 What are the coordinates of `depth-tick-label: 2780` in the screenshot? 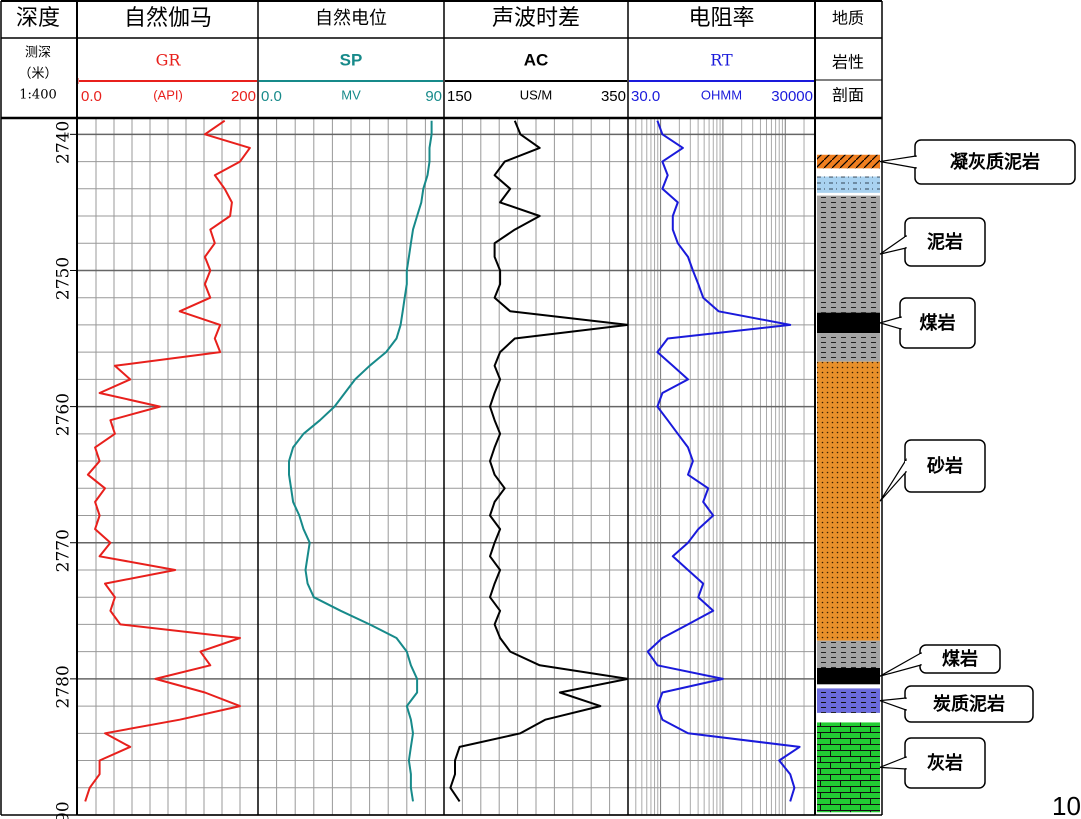 It's located at (64, 686).